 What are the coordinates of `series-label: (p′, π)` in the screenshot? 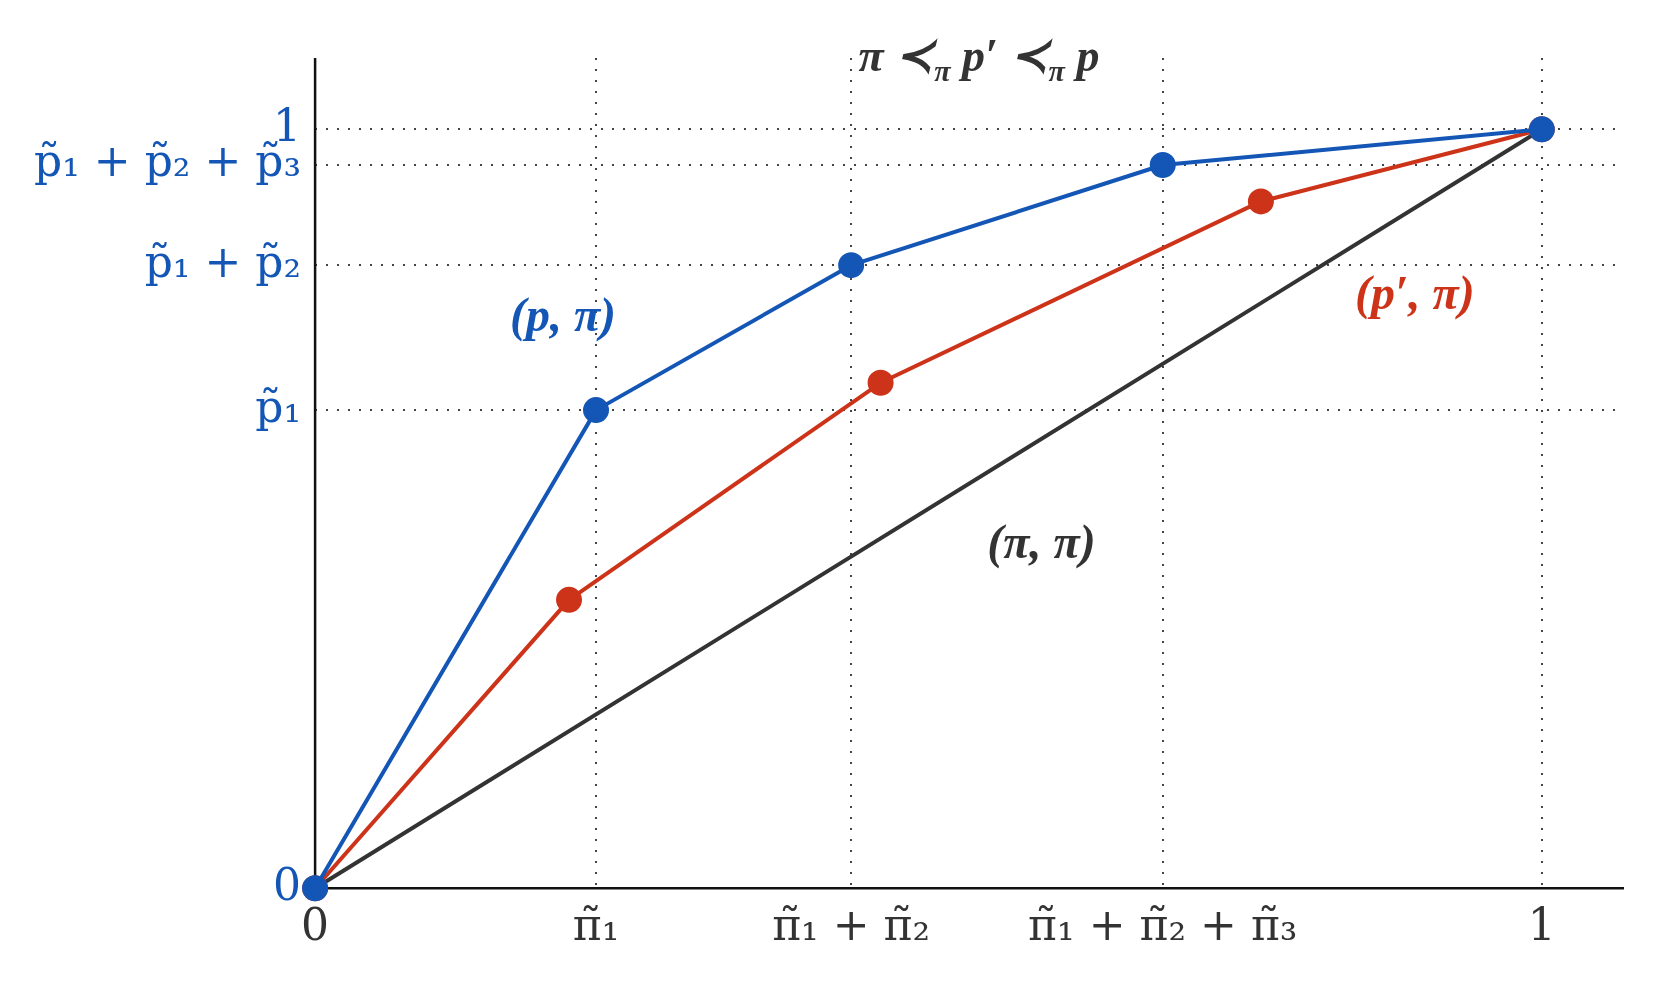 It's located at (1415, 292).